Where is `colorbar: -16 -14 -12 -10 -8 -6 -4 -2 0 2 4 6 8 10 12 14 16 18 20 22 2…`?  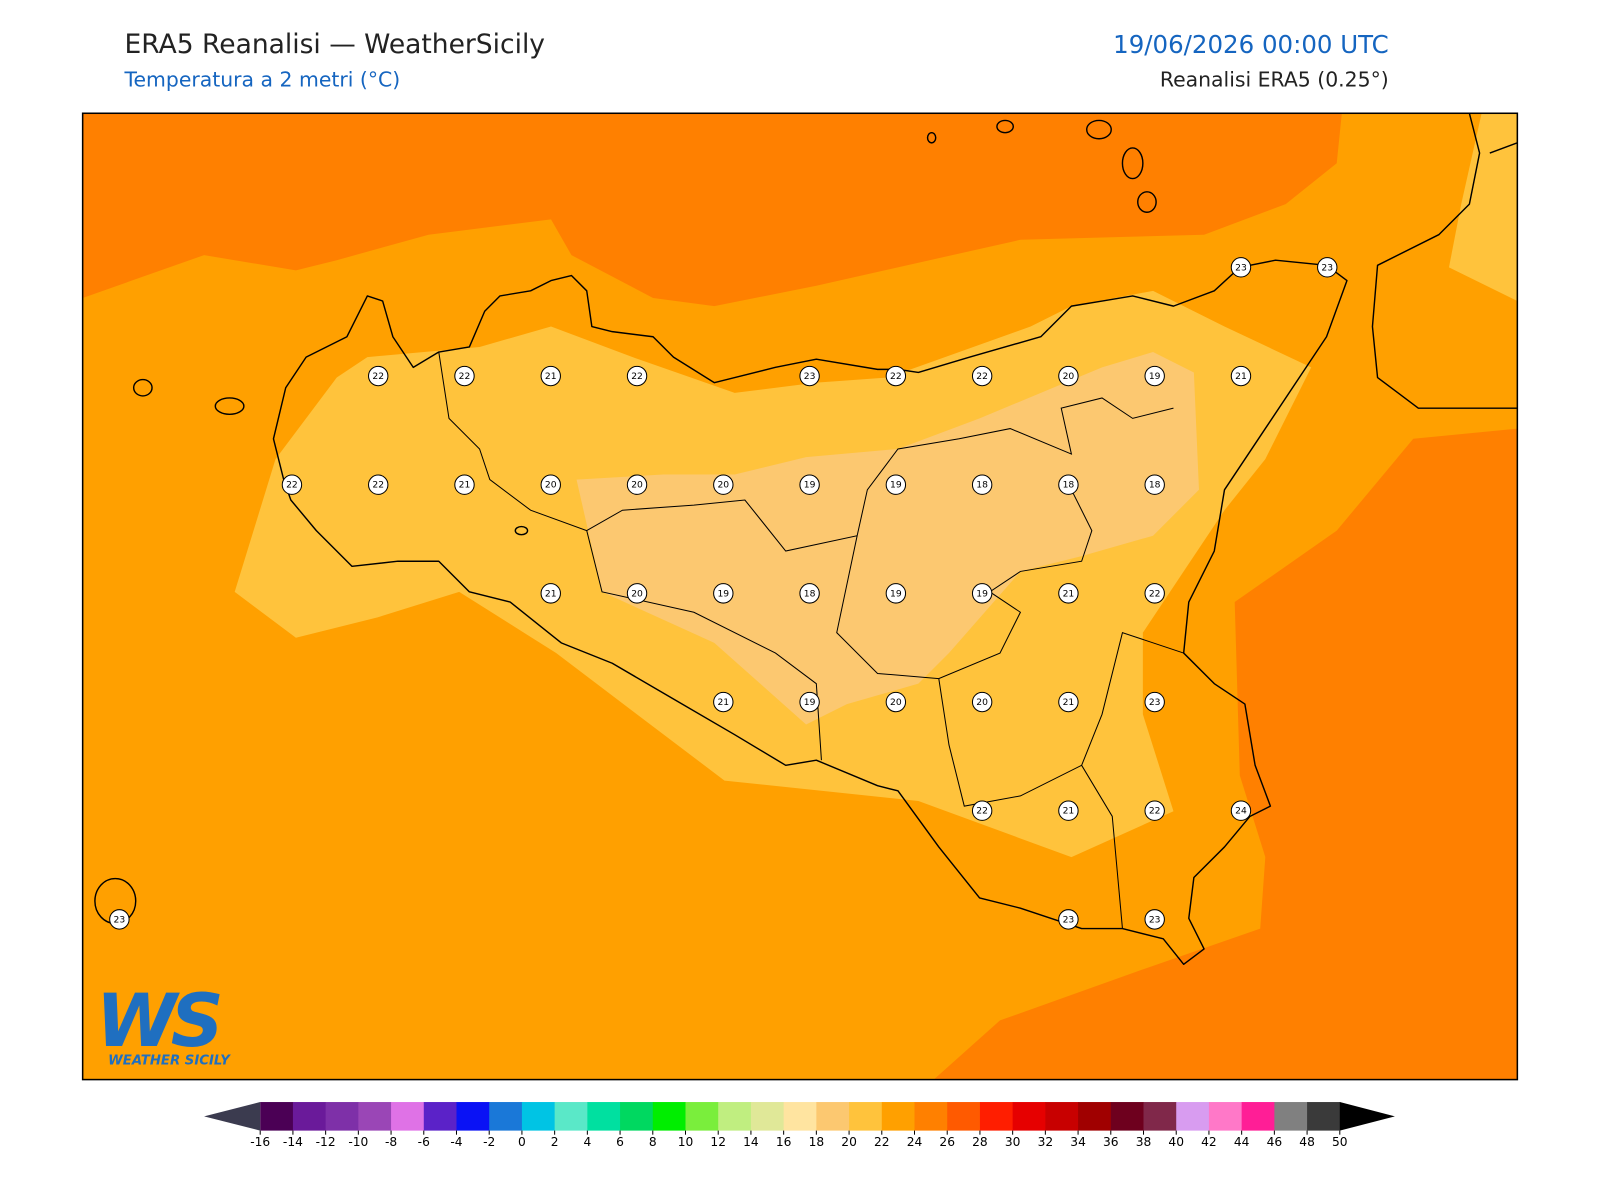 colorbar: -16 -14 -12 -10 -8 -6 -4 -2 0 2 4 6 8 10 12 14 16 18 20 22 2… is located at coordinates (799, 1125).